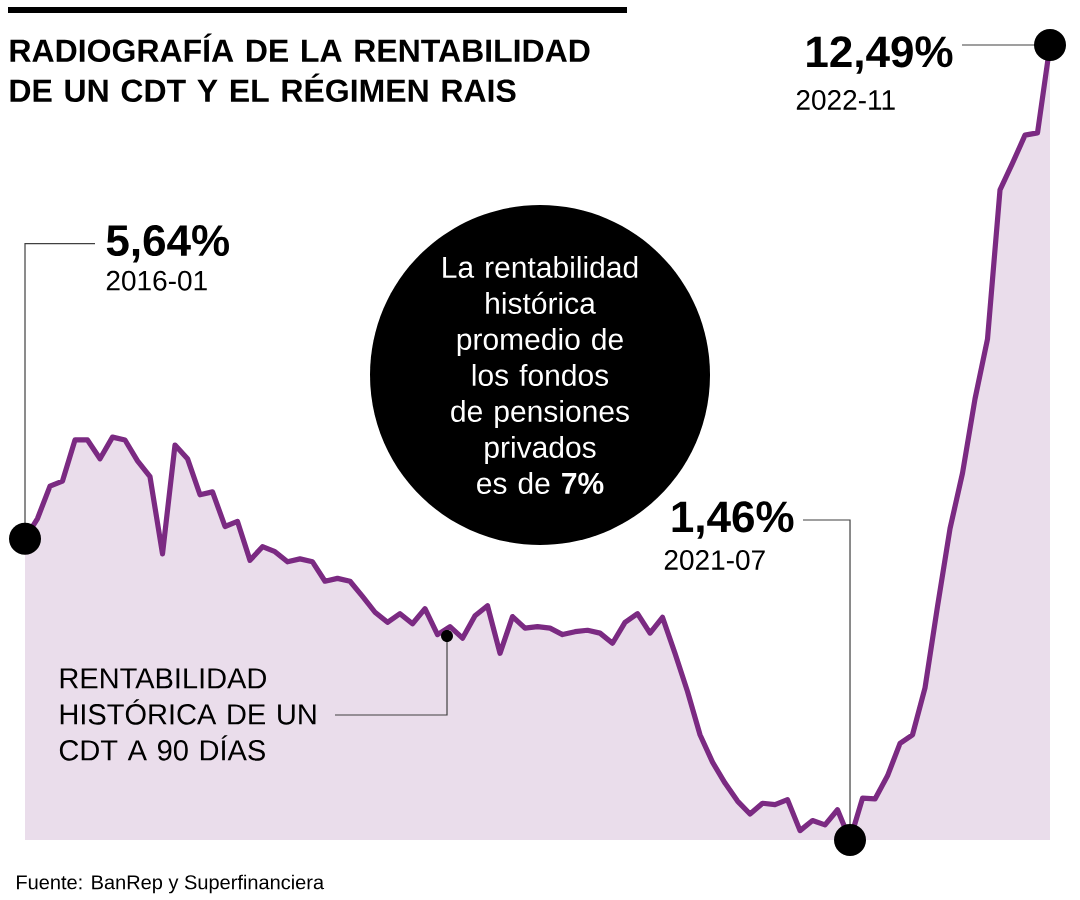 This screenshot has height=900, width=1080. Describe the element at coordinates (171, 884) in the screenshot. I see `annotation: Fuente: BanRep y Superfinanciera` at that location.